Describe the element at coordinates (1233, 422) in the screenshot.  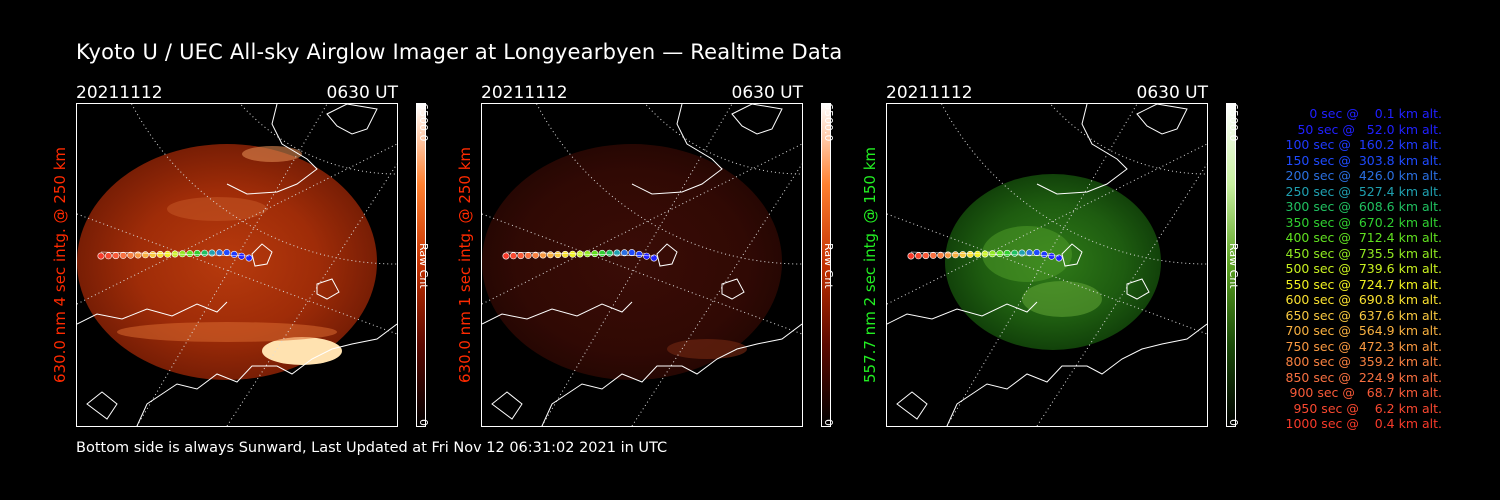
I see `colorbar-min-label: 0` at that location.